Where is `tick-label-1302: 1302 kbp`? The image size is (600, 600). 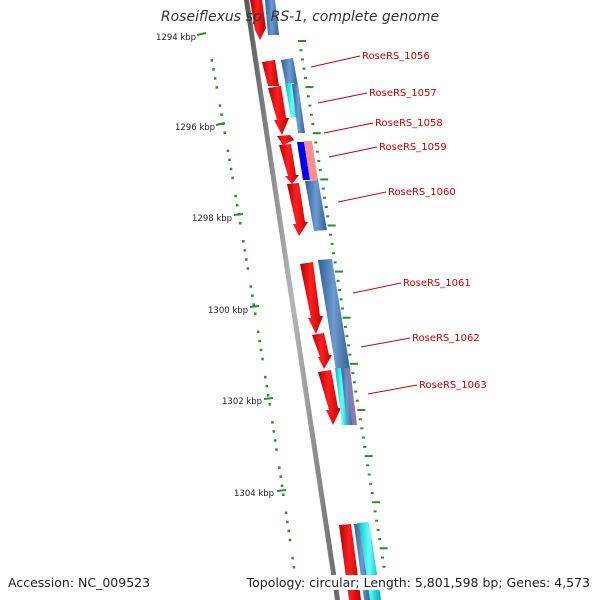 tick-label-1302: 1302 kbp is located at coordinates (242, 402).